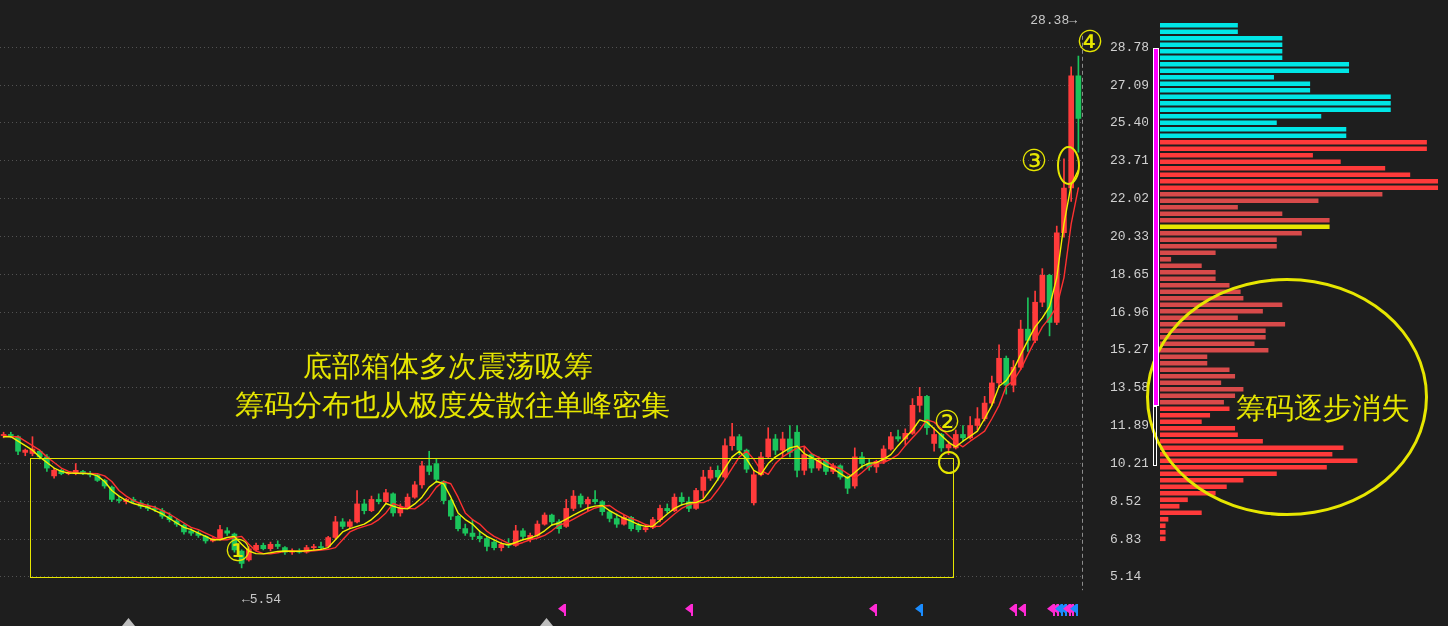 This screenshot has width=1448, height=626. I want to click on y-tick-label: 16.96, so click(1130, 312).